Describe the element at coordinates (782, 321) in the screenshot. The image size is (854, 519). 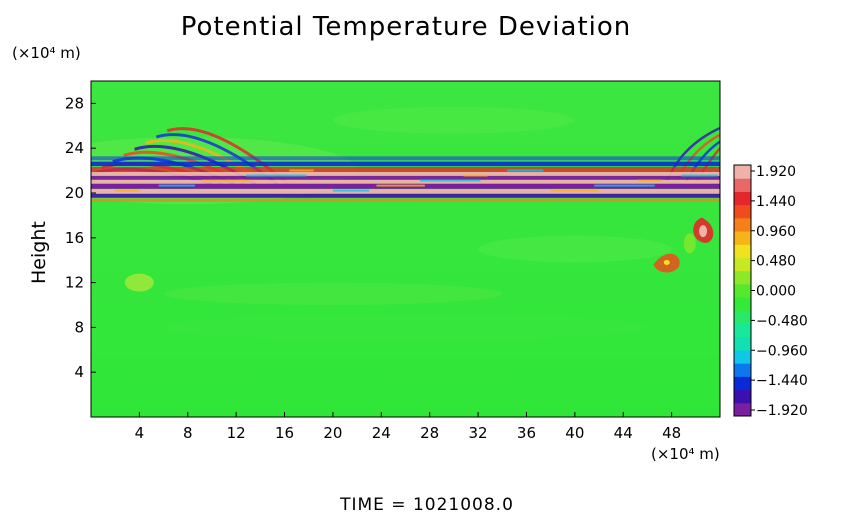
I see `colorbar-label: −0.480` at that location.